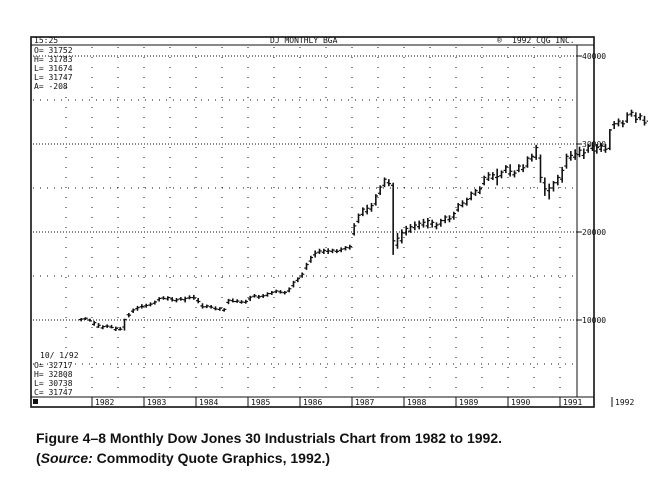  I want to click on header-copyright: 1992 CQG INC., so click(543, 40).